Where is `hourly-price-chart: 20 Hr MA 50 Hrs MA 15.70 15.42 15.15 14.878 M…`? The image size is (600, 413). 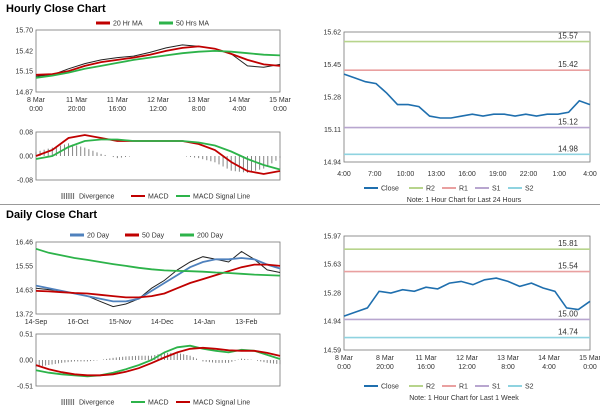
hourly-price-chart: 20 Hr MA 50 Hrs MA 15.70 15.42 15.15 14.878 M… is located at coordinates (153, 67).